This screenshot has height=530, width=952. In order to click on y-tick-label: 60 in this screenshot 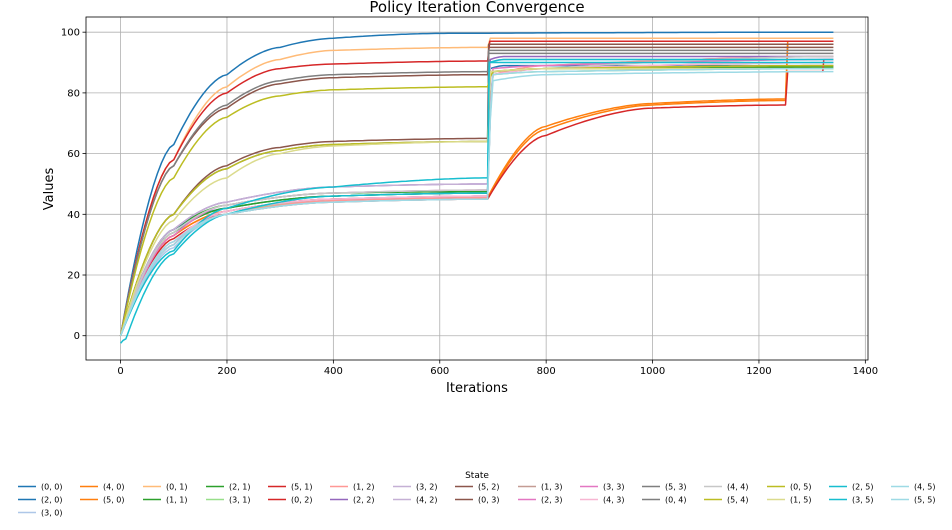, I will do `click(73, 154)`.